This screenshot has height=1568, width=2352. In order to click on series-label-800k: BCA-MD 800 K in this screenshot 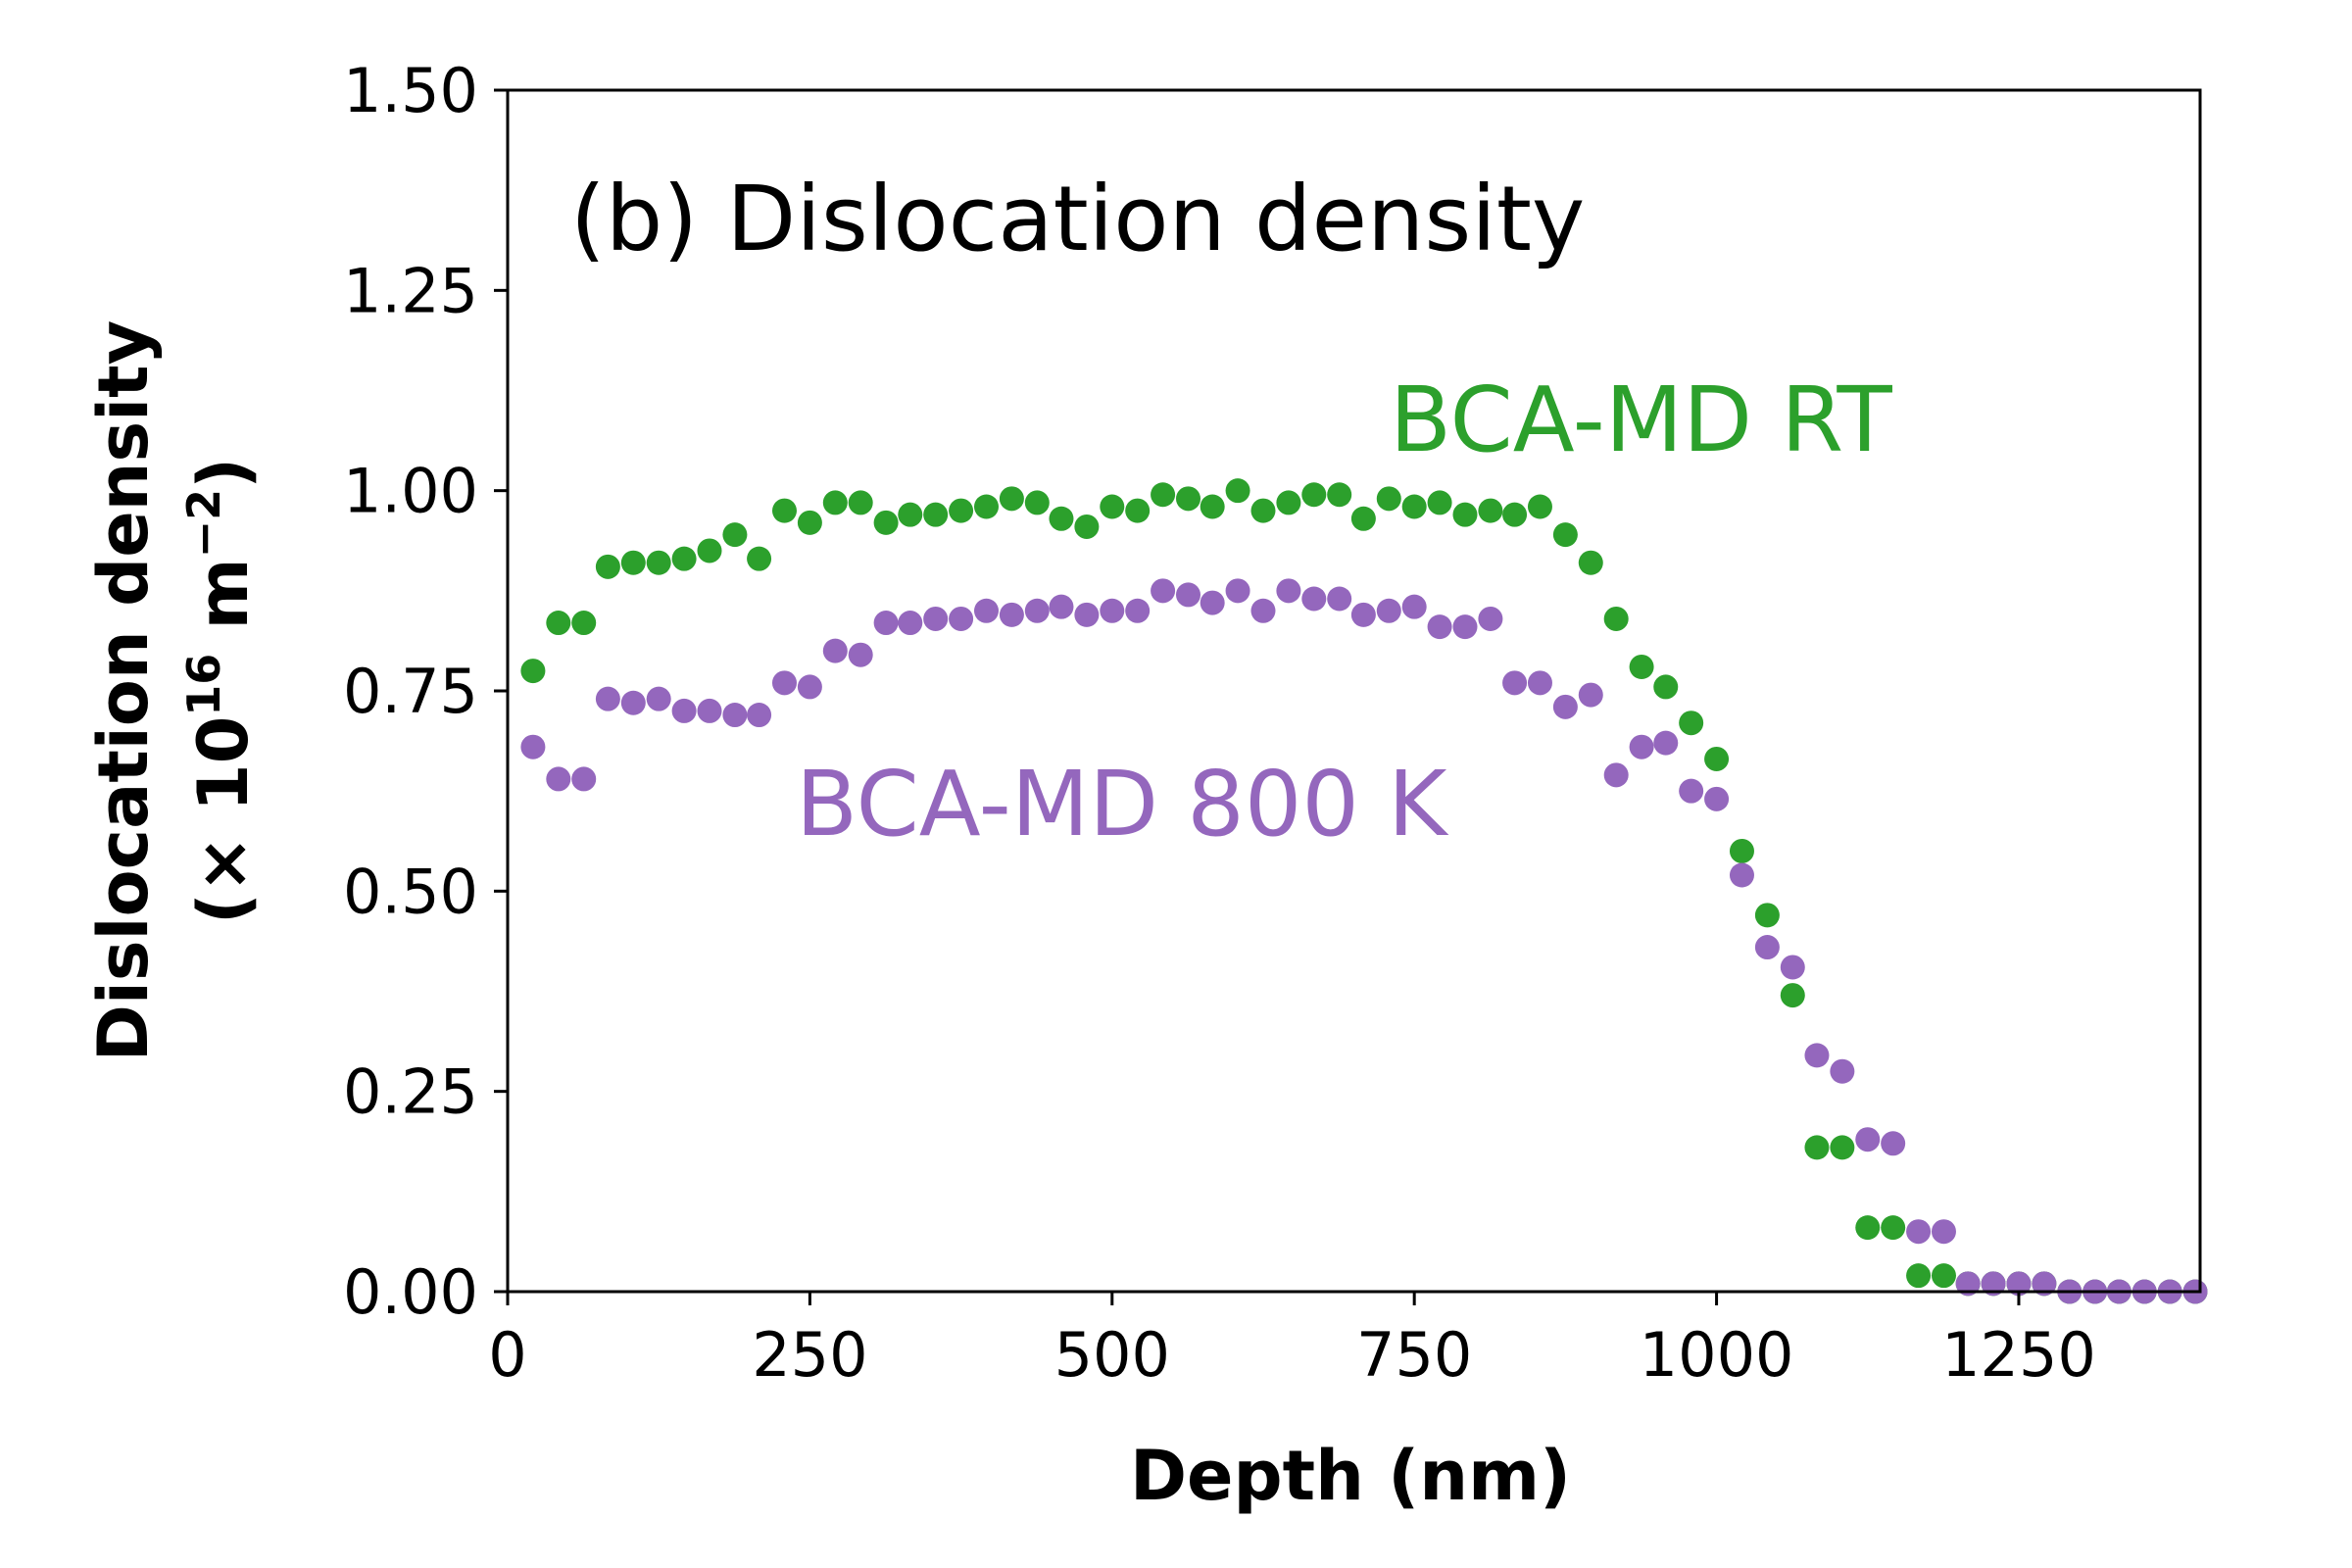, I will do `click(1122, 804)`.